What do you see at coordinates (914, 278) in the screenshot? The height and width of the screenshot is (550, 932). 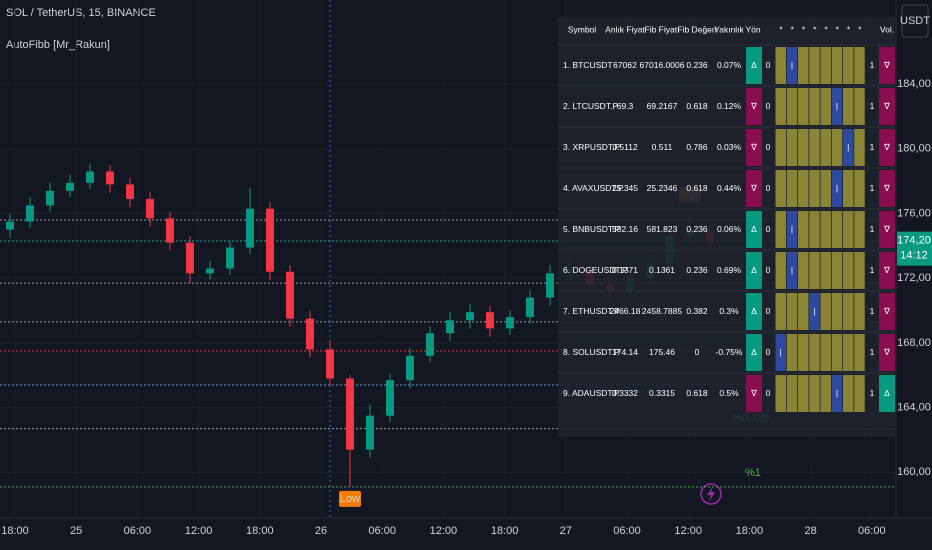 I see `y-tick-label: 172,00` at bounding box center [914, 278].